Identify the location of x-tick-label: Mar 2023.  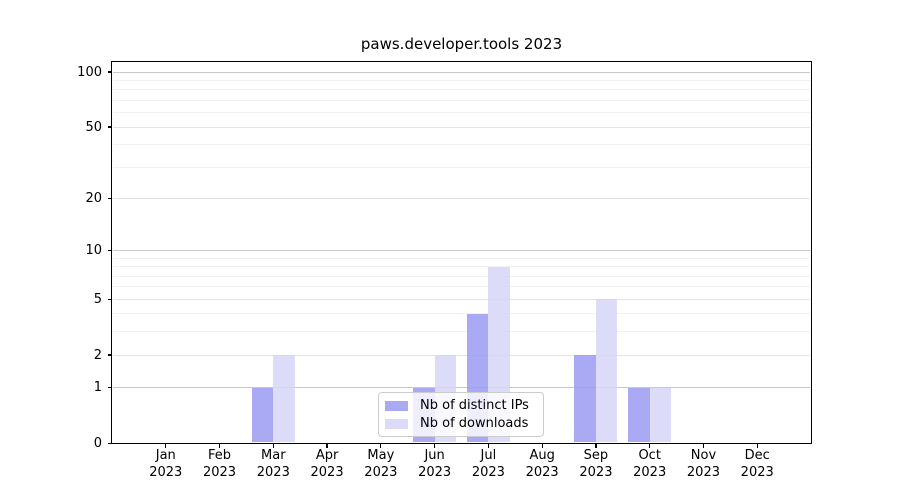
(273, 464).